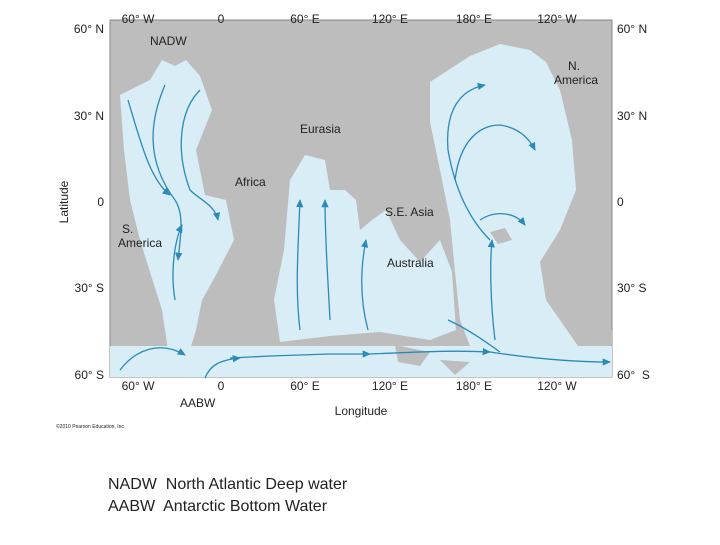 Image resolution: width=720 pixels, height=545 pixels. I want to click on top-labels: 60° W 0 60° E 120° E 180° E 120° W, so click(350, 19).